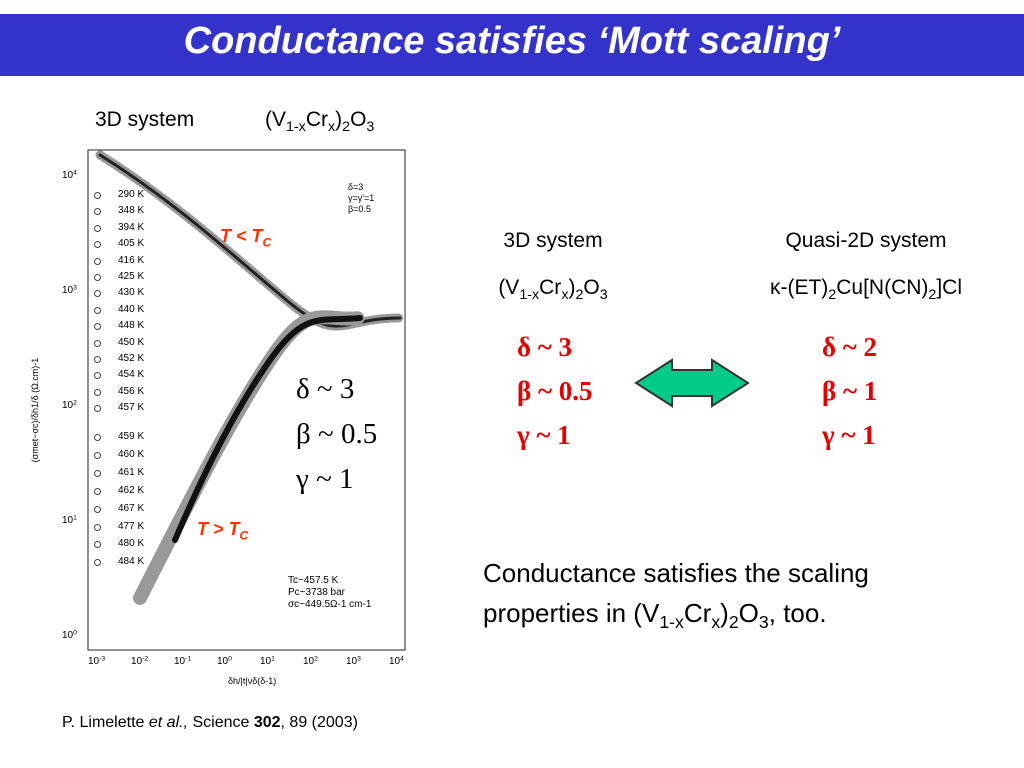 The image size is (1024, 768). Describe the element at coordinates (267, 722) in the screenshot. I see `citation-part: 302` at that location.